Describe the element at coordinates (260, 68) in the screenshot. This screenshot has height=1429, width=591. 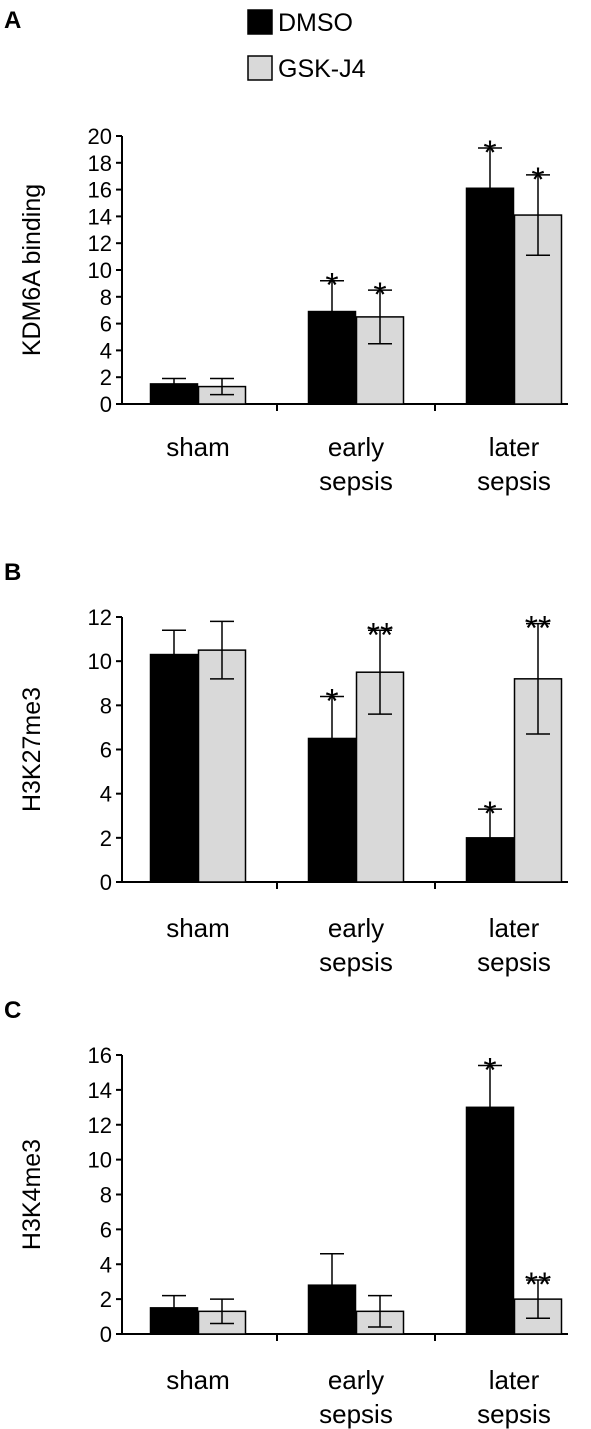
I see `legend-swatch-gsk-j4` at that location.